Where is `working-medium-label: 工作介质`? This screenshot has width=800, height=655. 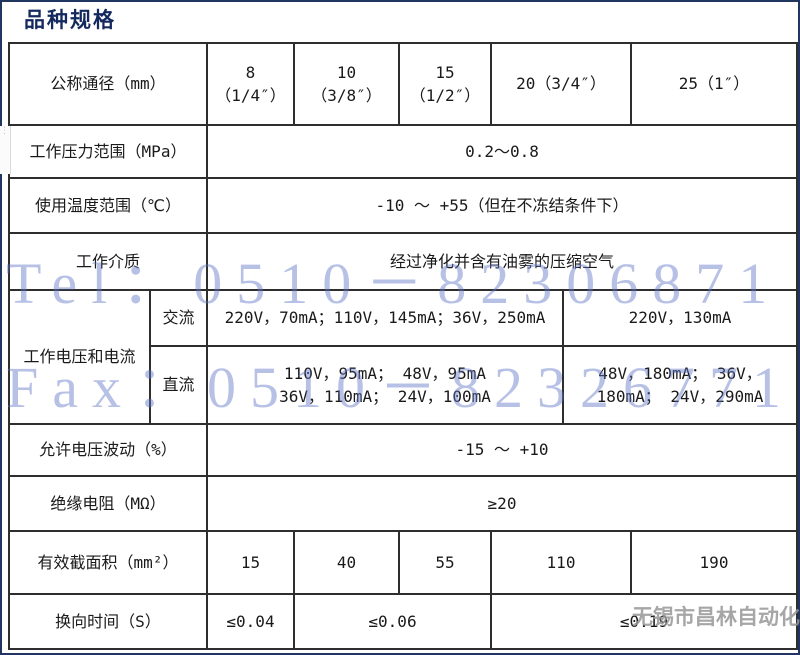 working-medium-label: 工作介质 is located at coordinates (108, 261).